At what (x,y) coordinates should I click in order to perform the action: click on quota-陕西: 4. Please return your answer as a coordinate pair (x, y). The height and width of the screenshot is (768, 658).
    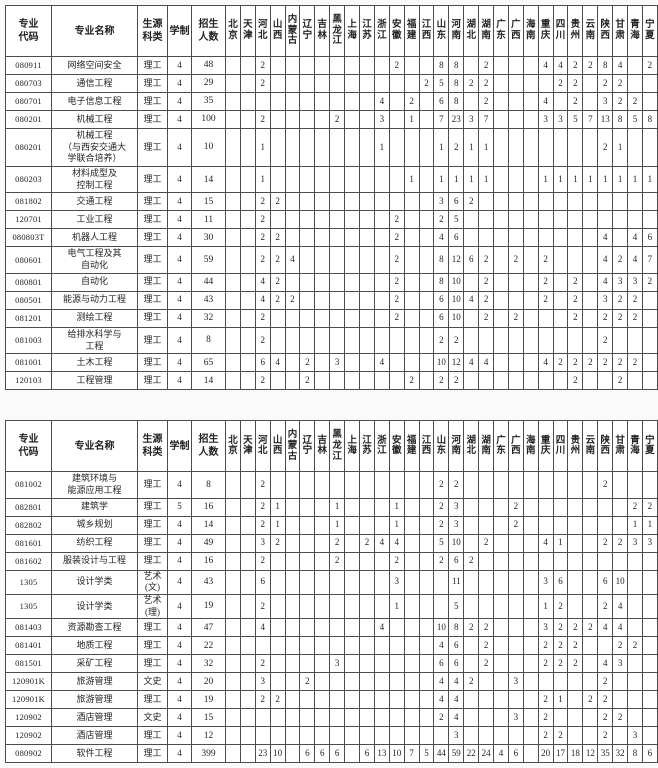
    Looking at the image, I should click on (605, 282).